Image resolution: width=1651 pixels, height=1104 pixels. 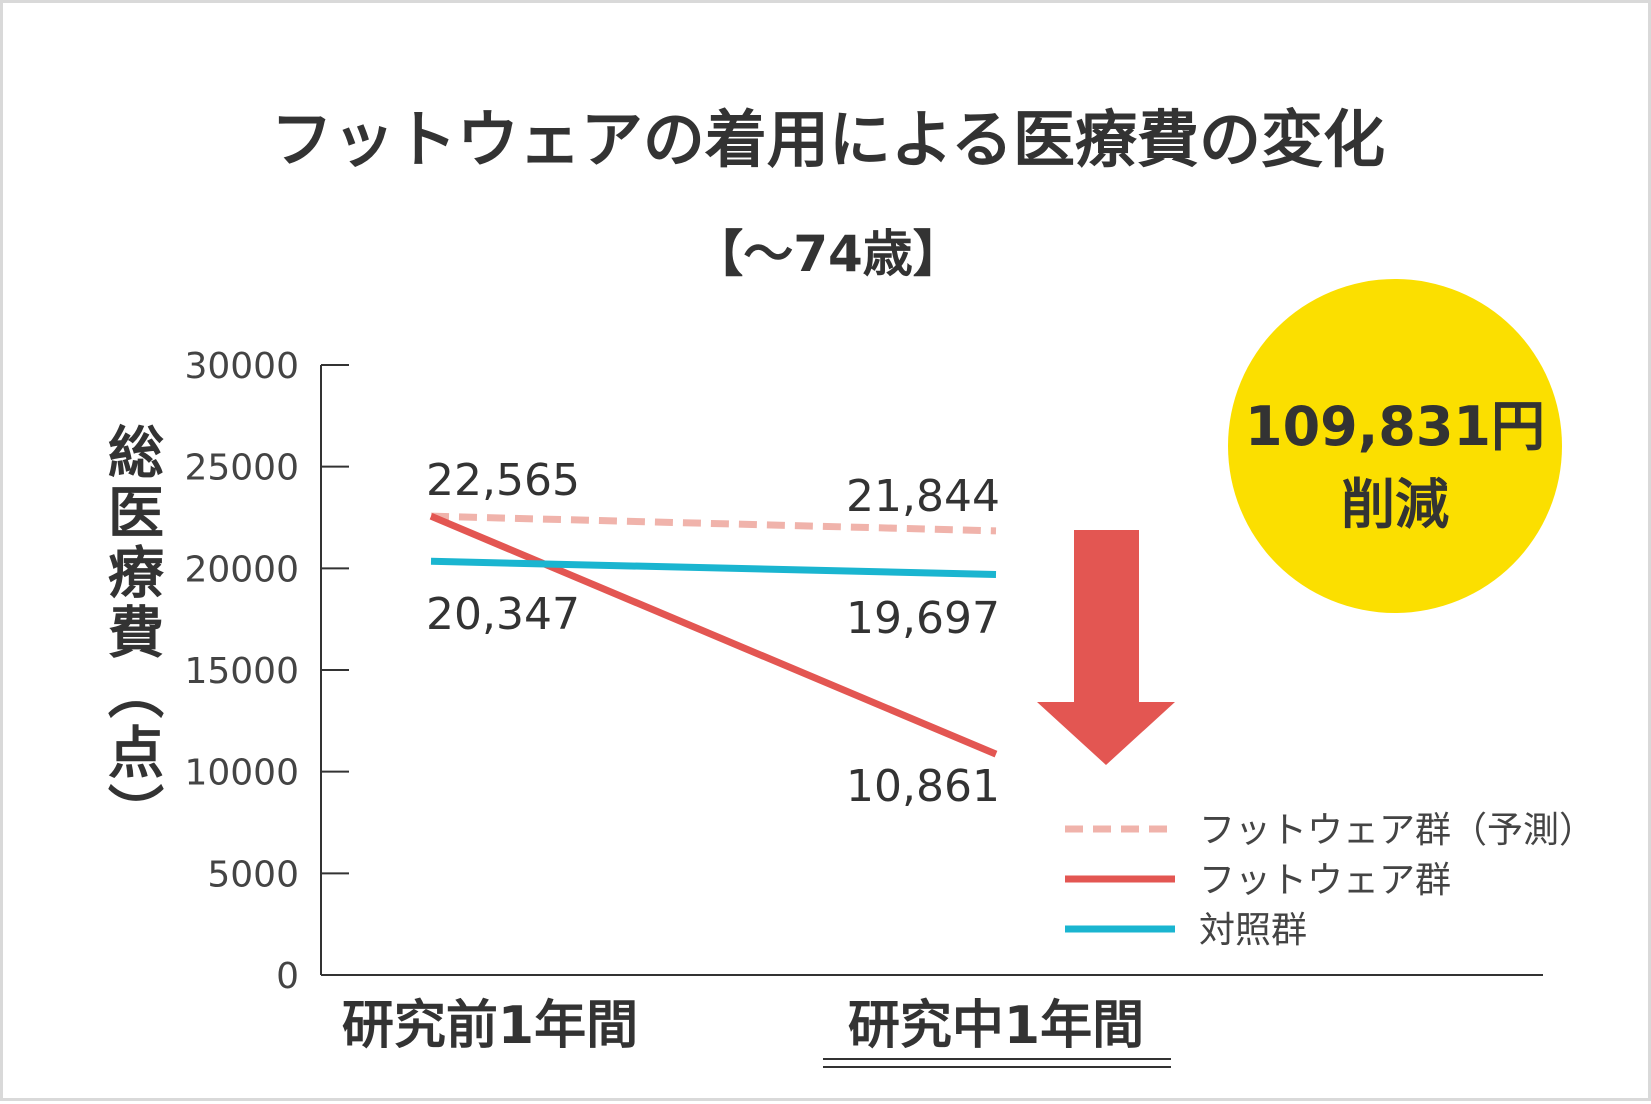 I want to click on x-category-labels: 研究前1年間 研究中1年間, so click(x=756, y=1032).